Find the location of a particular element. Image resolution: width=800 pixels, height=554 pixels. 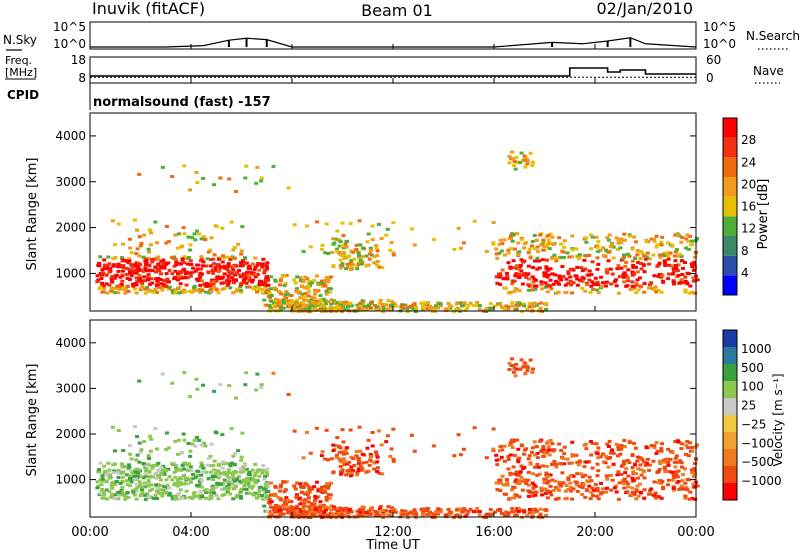

colorbar-tick-label: 16 is located at coordinates (748, 207).